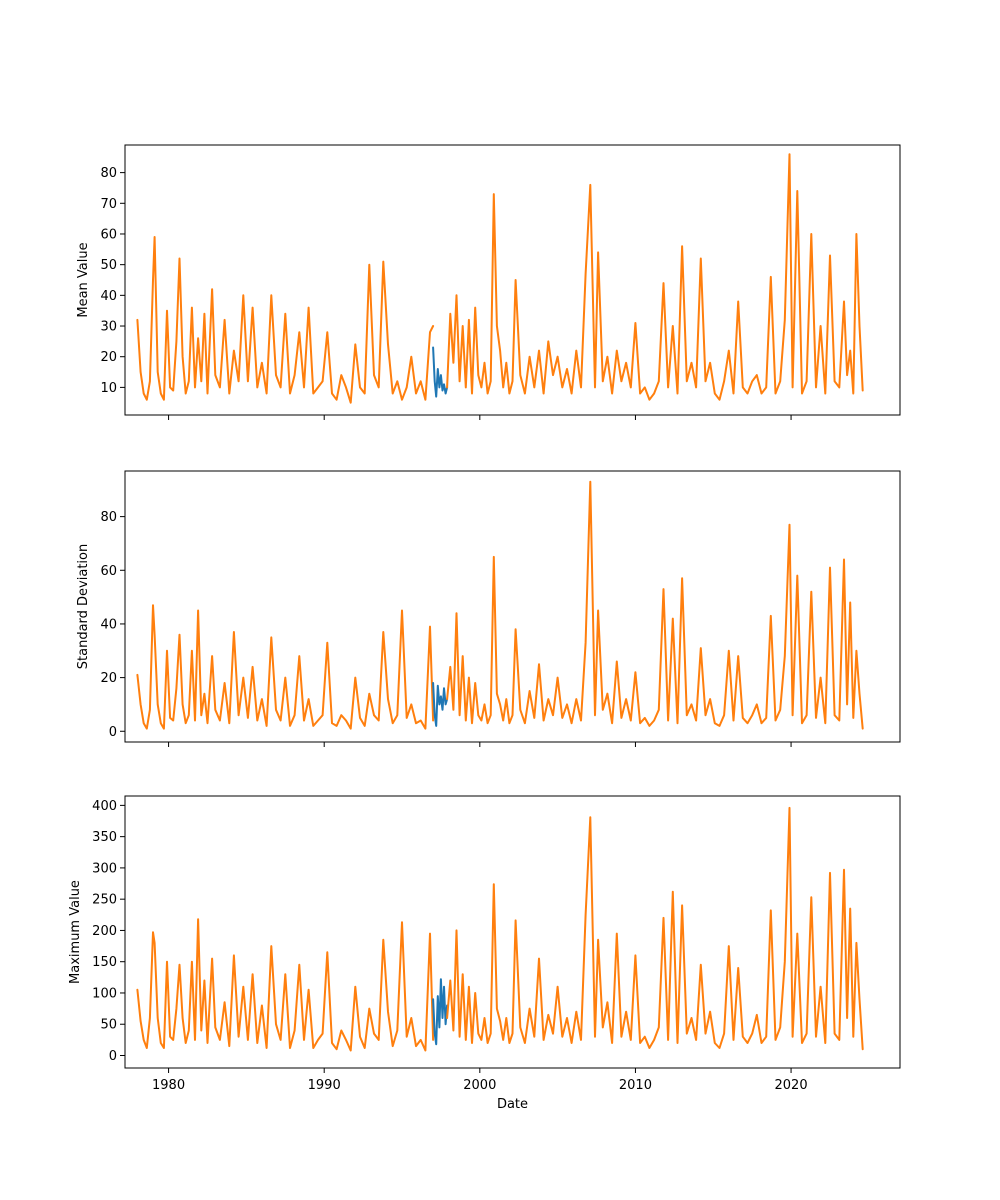 The height and width of the screenshot is (1200, 1000). I want to click on y-tick-label: 30, so click(108, 327).